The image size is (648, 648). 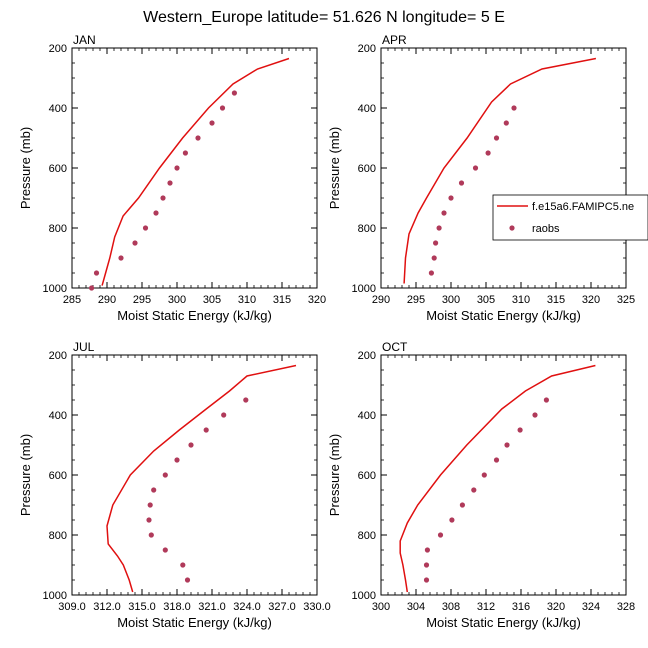 What do you see at coordinates (512, 228) in the screenshot?
I see `legend-obs-swatch` at bounding box center [512, 228].